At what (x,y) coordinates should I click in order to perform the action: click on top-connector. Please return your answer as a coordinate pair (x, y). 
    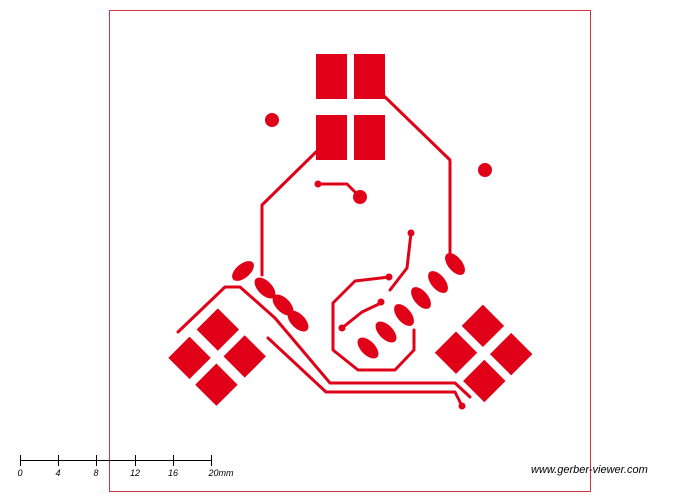
    Looking at the image, I should click on (350, 107).